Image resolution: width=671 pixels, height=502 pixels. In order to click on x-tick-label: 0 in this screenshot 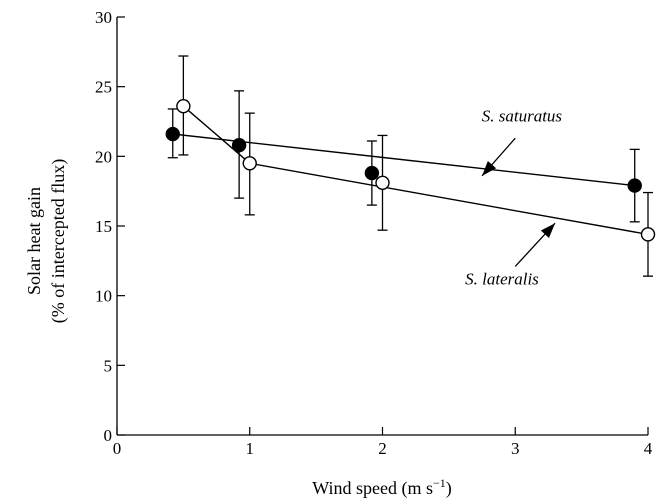, I will do `click(117, 448)`.